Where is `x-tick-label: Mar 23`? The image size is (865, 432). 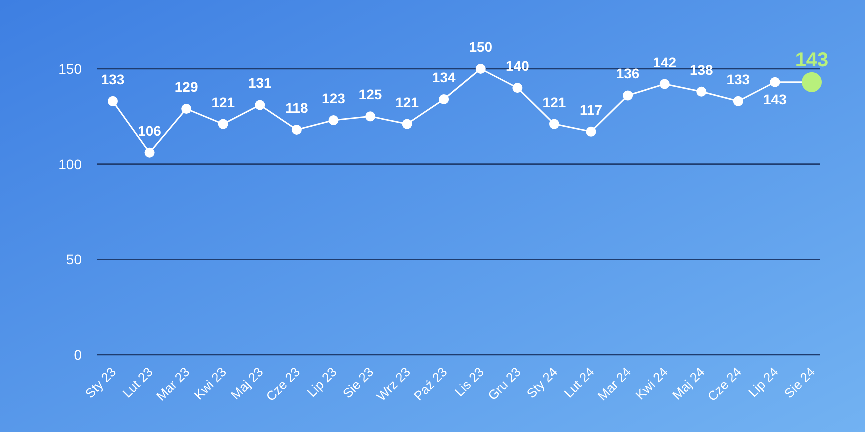
x-tick-label: Mar 23 is located at coordinates (173, 384).